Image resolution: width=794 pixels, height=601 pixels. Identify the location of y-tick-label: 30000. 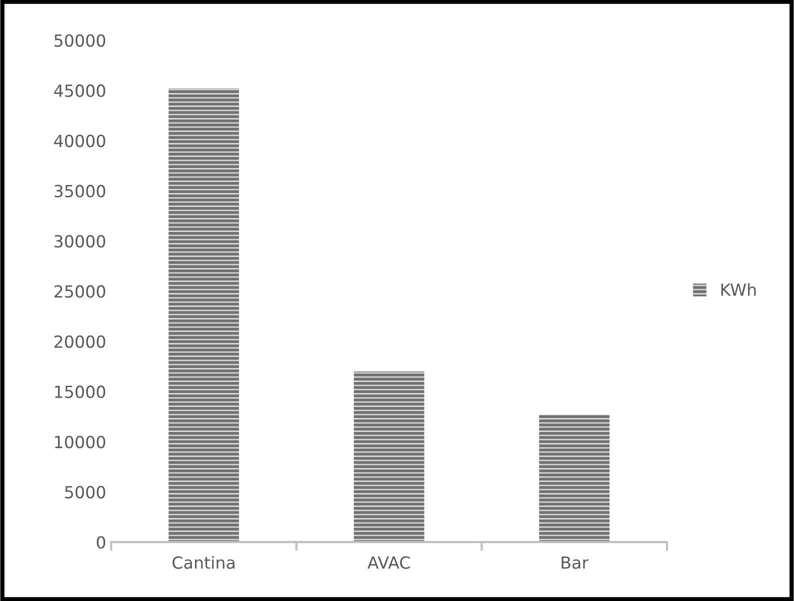
(80, 241).